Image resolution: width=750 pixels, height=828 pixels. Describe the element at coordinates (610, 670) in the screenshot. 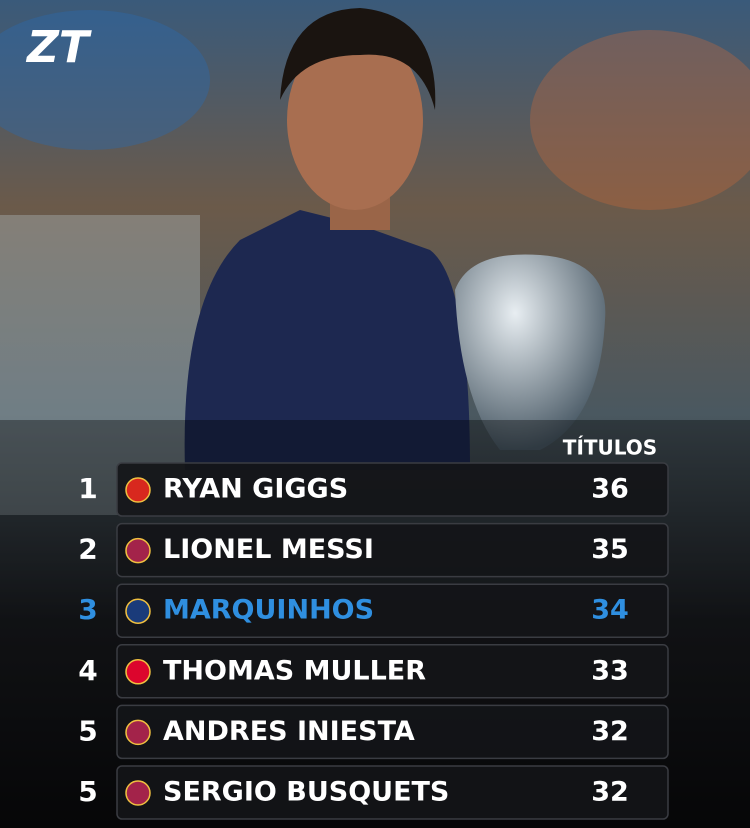

I see `titles: 33` at that location.